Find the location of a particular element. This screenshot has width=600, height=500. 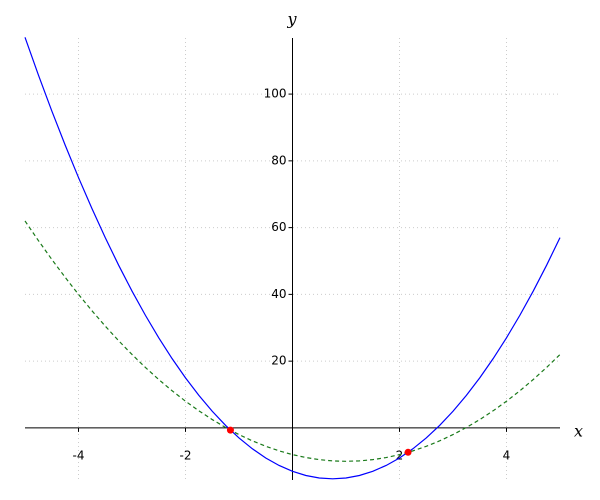

x-tick-label: 4 is located at coordinates (507, 455).